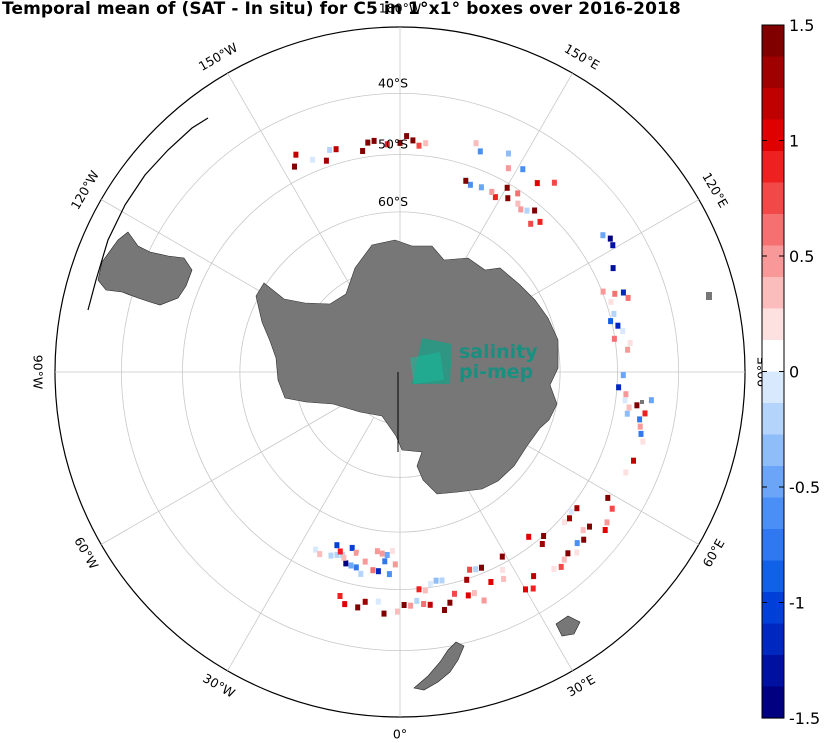 This screenshot has height=743, width=829. What do you see at coordinates (407, 367) in the screenshot?
I see `antarctica-landmass` at bounding box center [407, 367].